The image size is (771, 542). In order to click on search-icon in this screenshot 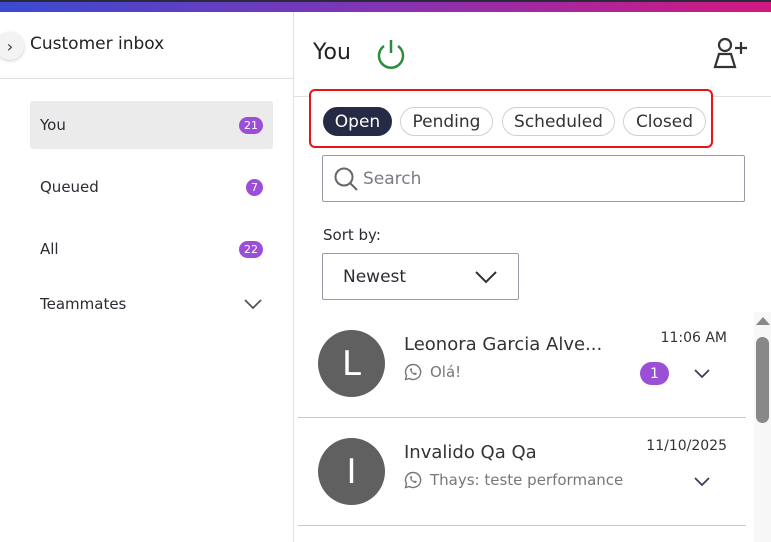, I will do `click(346, 179)`.